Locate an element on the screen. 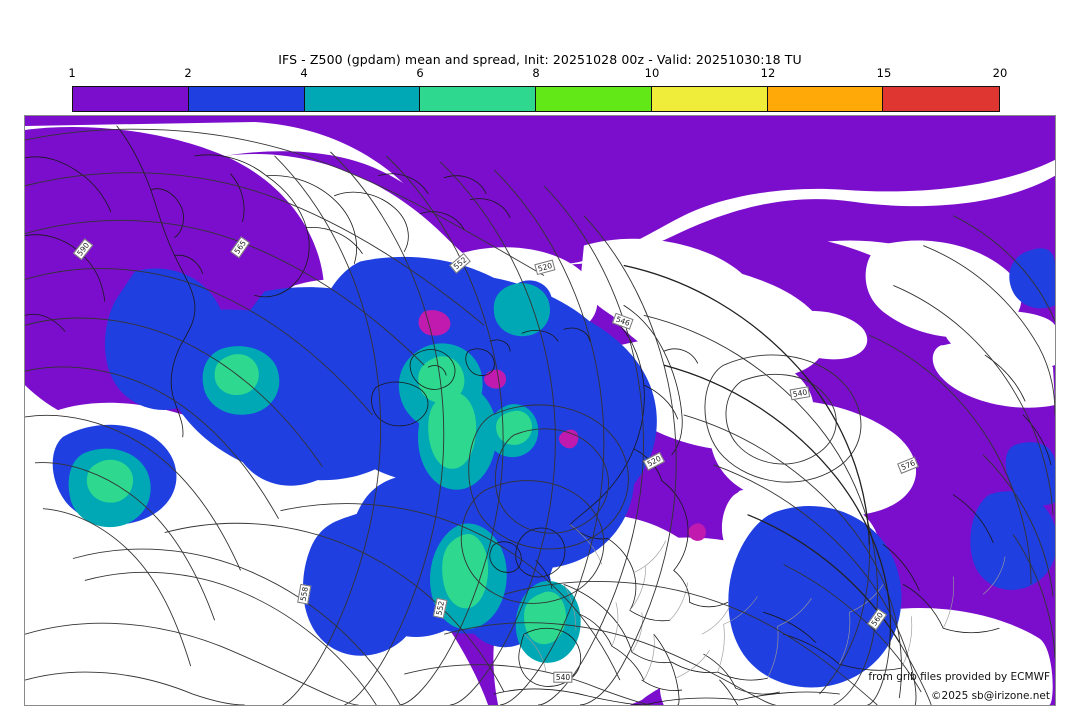 This screenshot has height=718, width=1080. credit-source: from grib files provided by ECMWF is located at coordinates (959, 677).